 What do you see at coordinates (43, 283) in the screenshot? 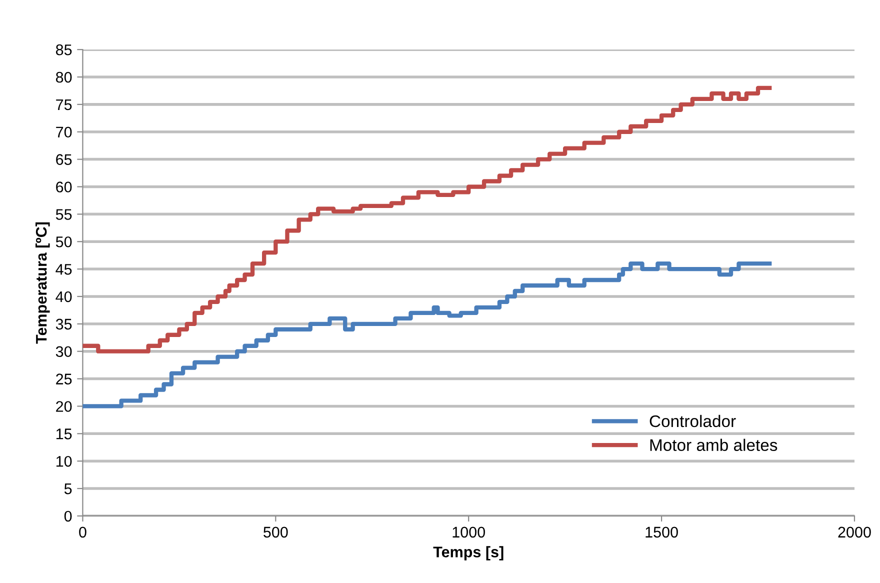
I see `y-axis-title: Temperatura [ºC]` at bounding box center [43, 283].